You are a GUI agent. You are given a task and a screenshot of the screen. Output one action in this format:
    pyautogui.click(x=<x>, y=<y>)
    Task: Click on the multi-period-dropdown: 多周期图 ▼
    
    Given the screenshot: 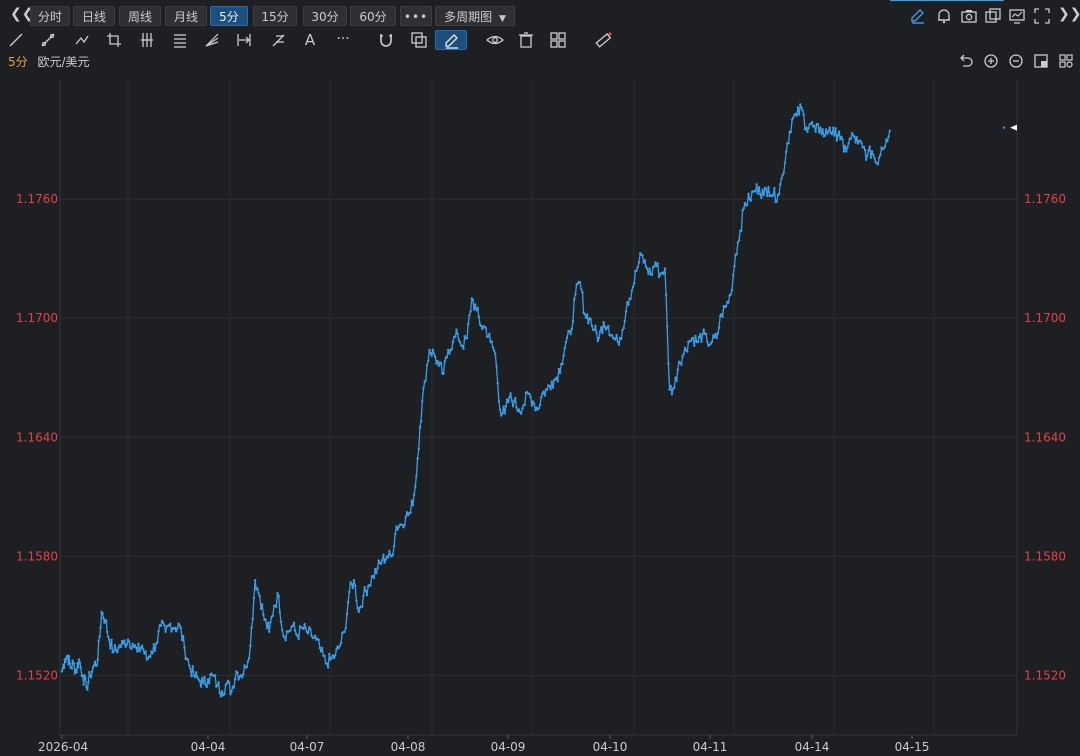 What is the action you would take?
    pyautogui.click(x=475, y=16)
    